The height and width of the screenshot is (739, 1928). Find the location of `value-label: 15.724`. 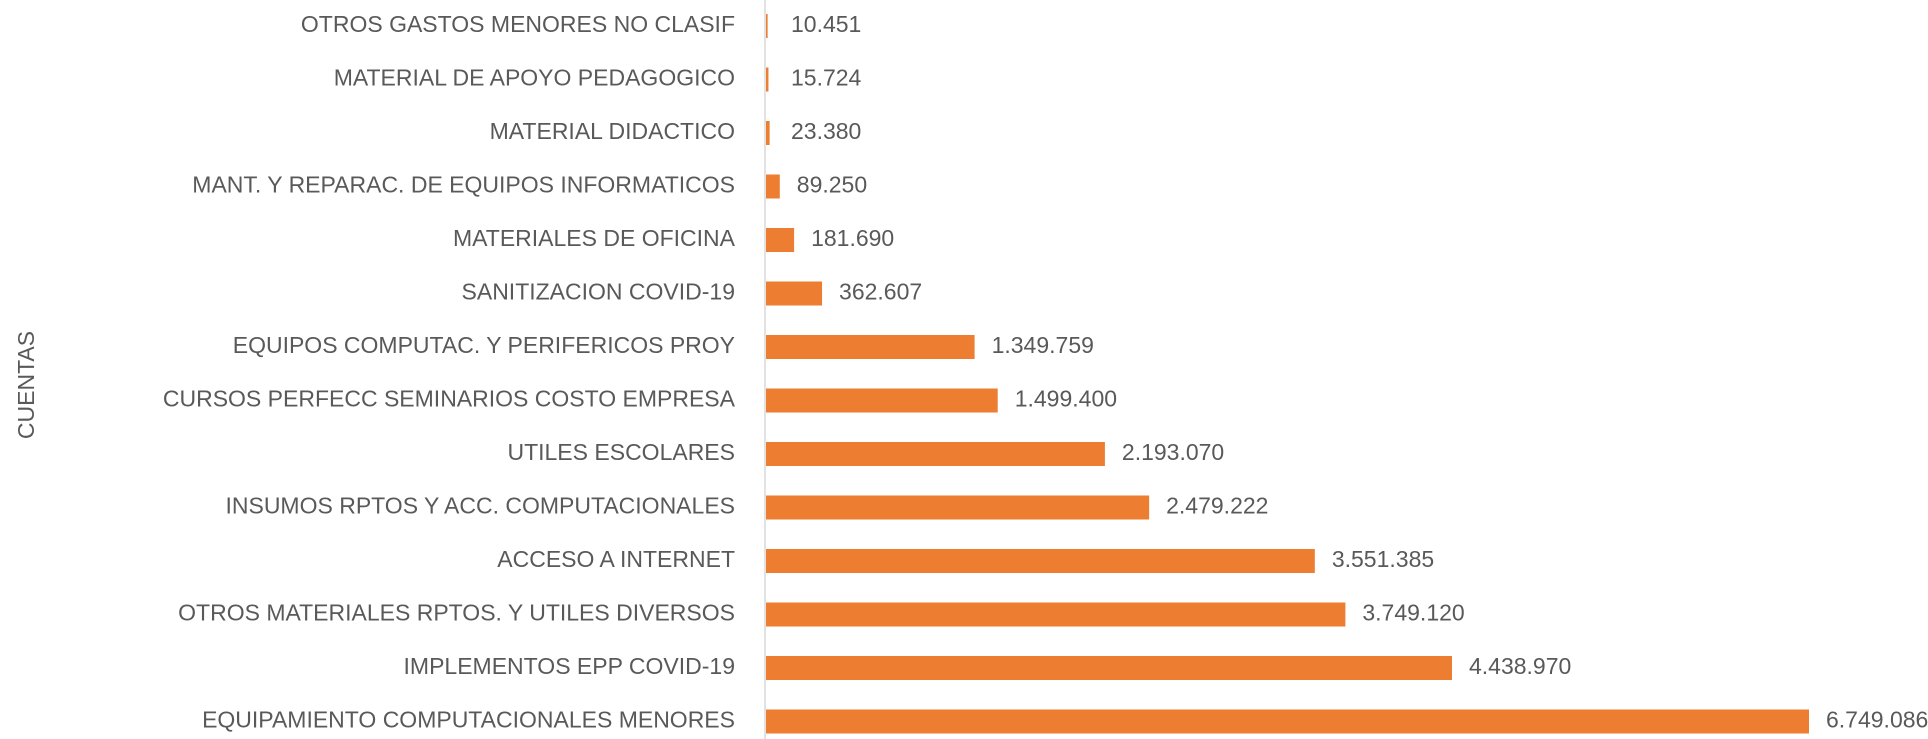

value-label: 15.724 is located at coordinates (826, 78).